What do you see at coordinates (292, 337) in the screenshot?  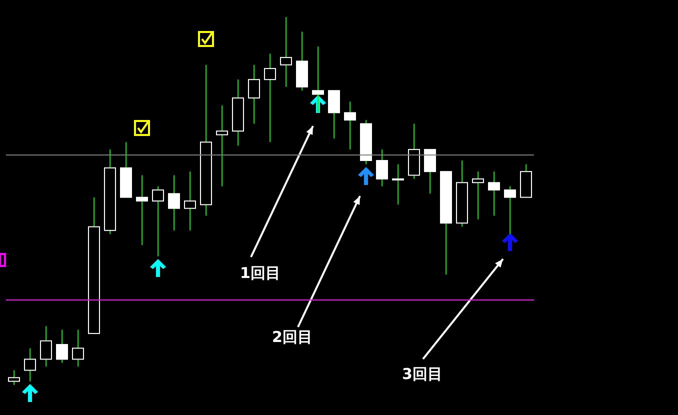 I see `annotation: 2回目` at bounding box center [292, 337].